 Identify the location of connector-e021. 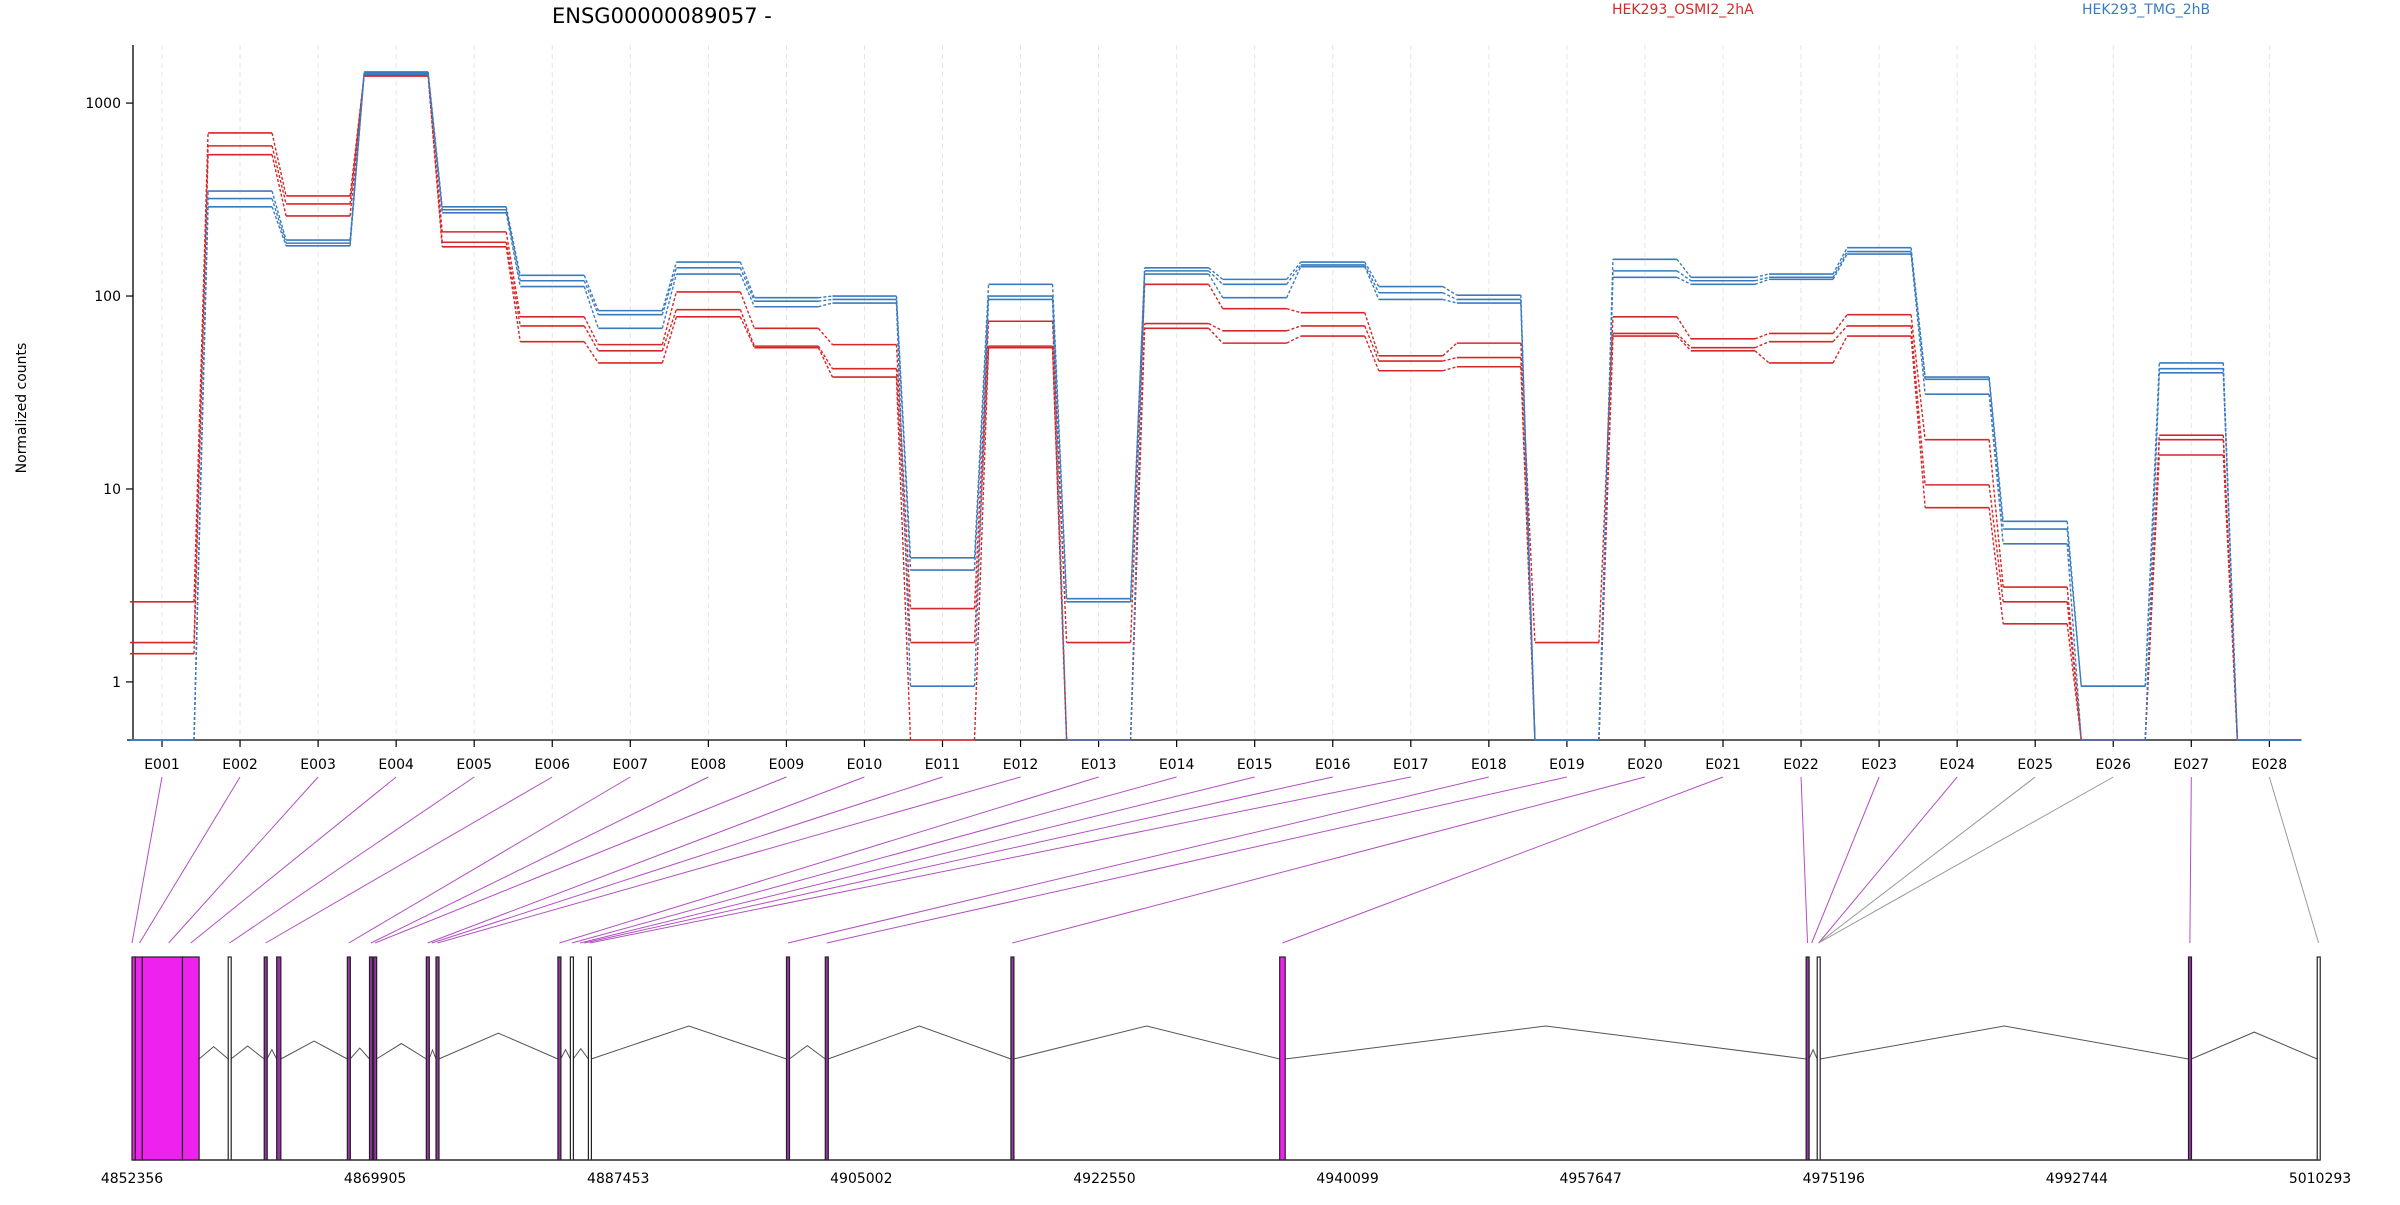
(1503, 860).